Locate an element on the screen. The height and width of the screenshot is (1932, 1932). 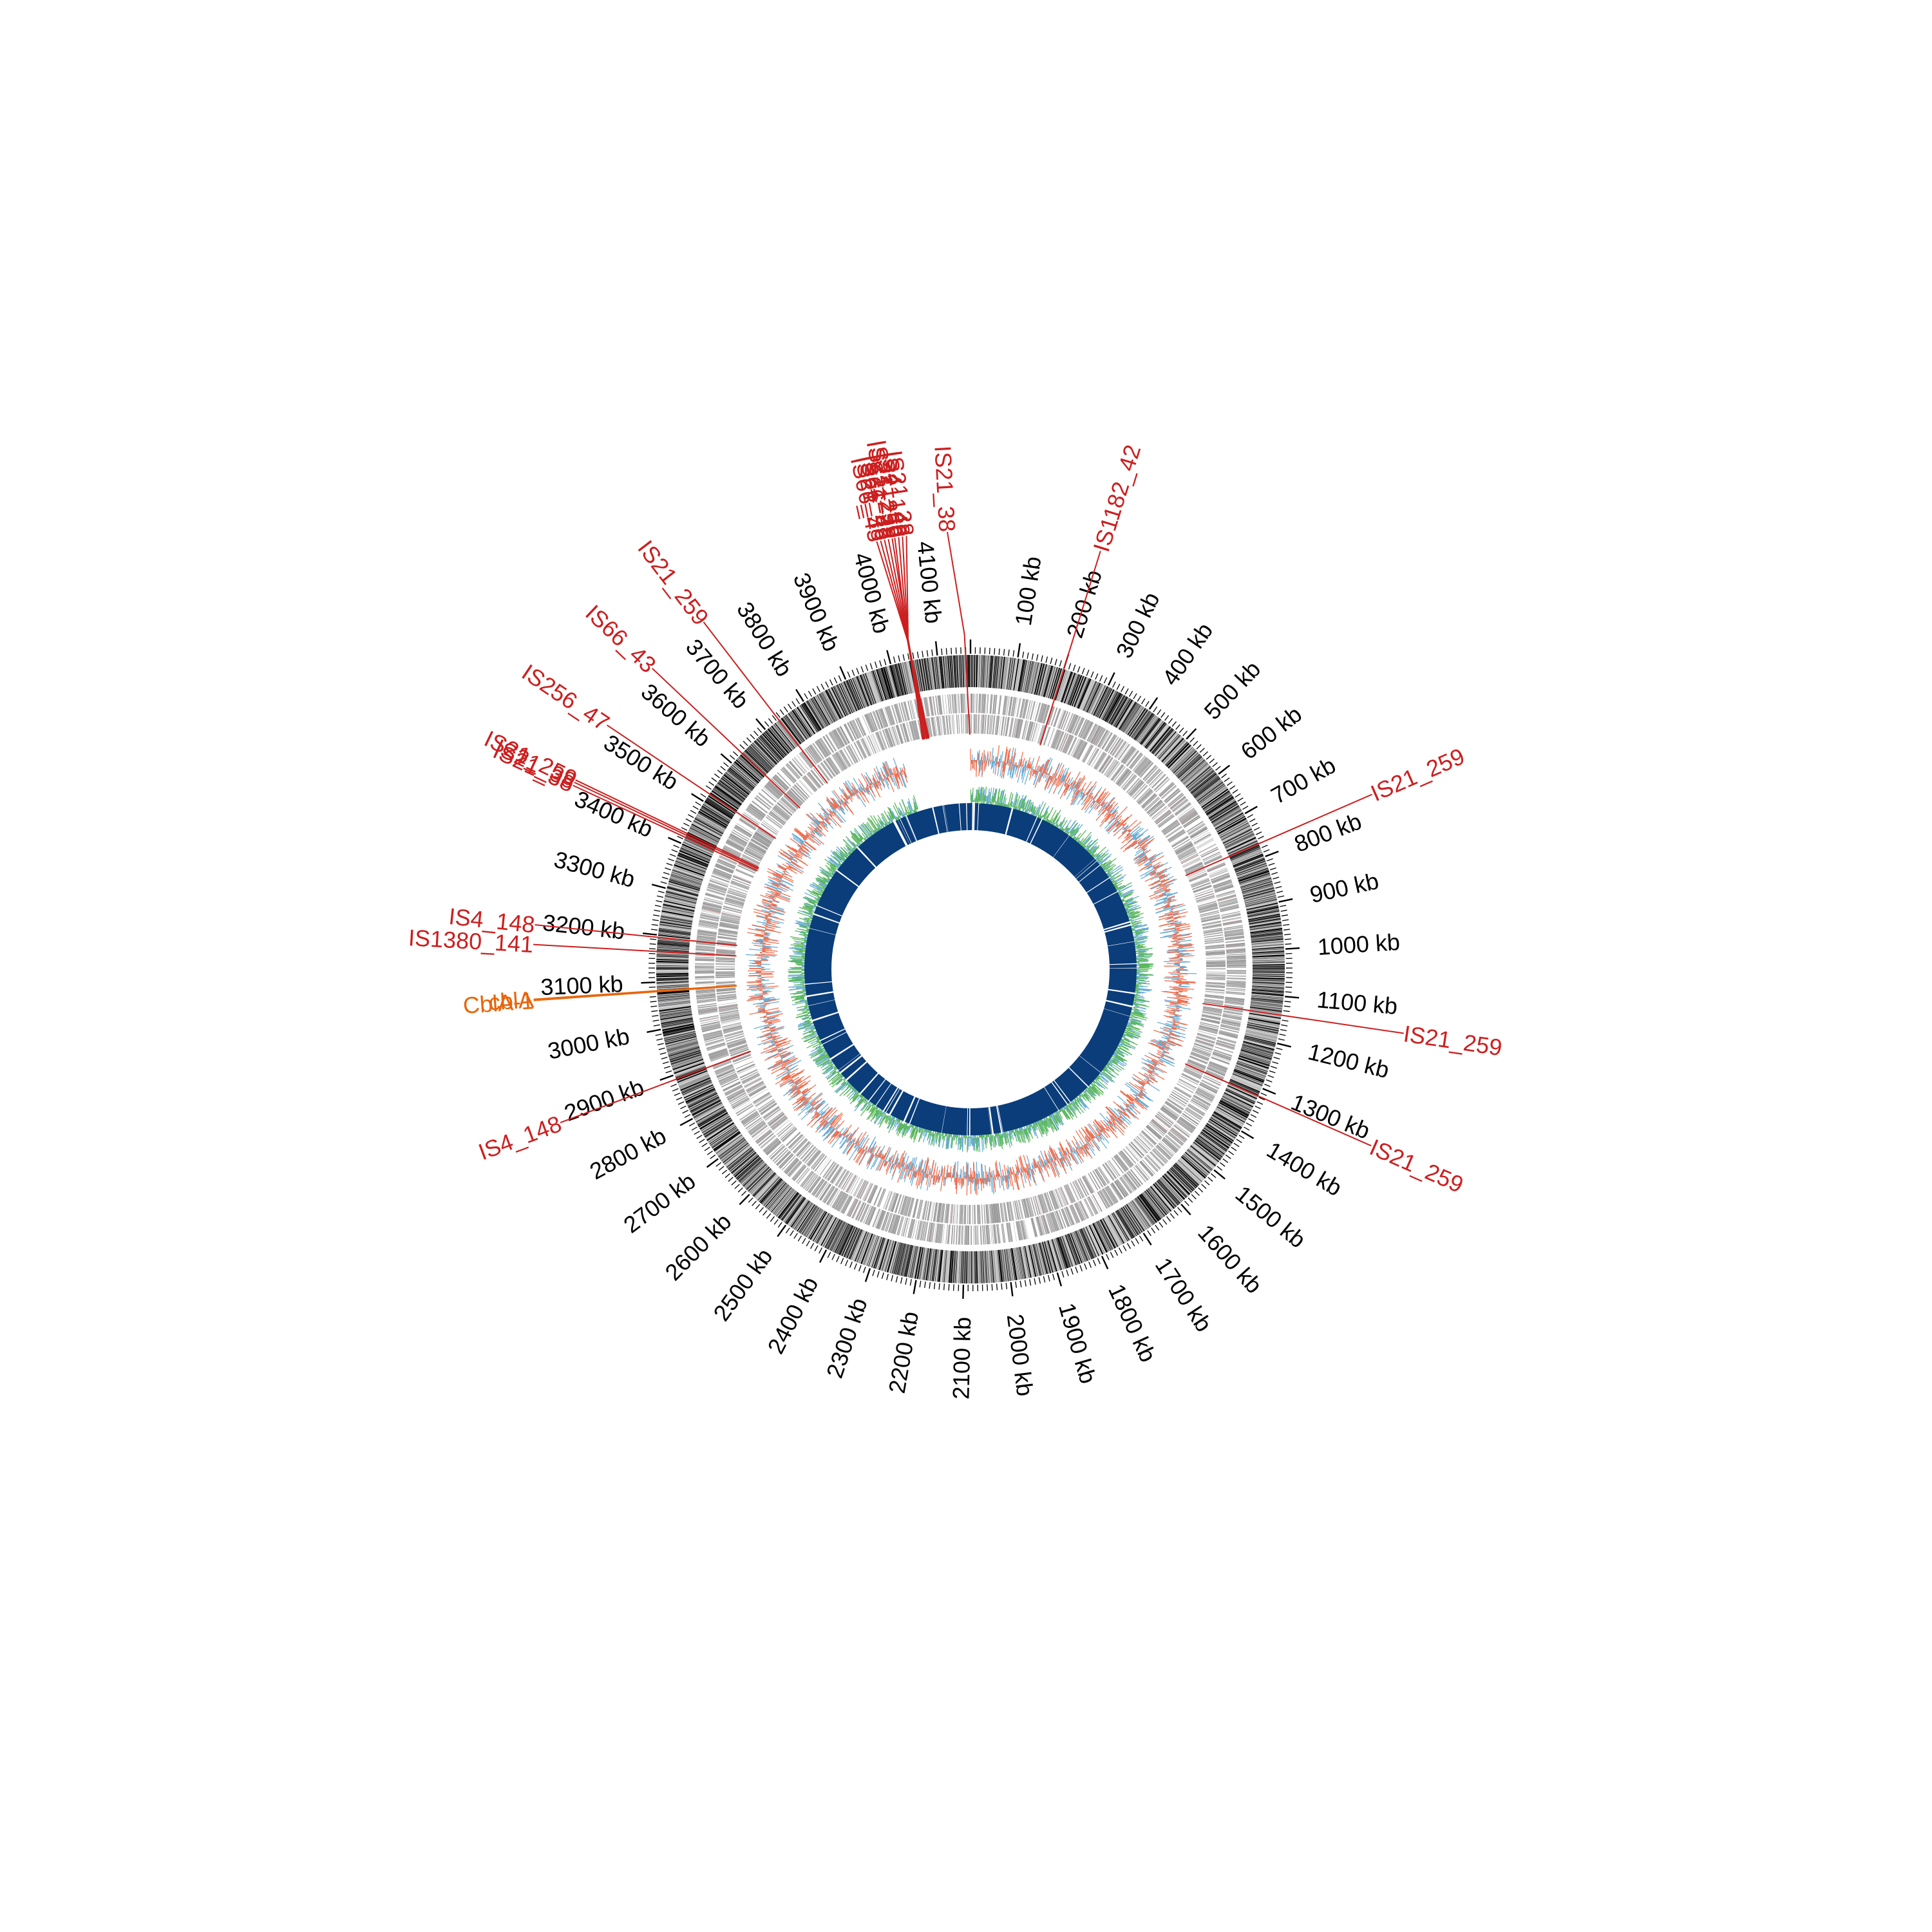
scale-label: 1000 kb is located at coordinates (1359, 944).